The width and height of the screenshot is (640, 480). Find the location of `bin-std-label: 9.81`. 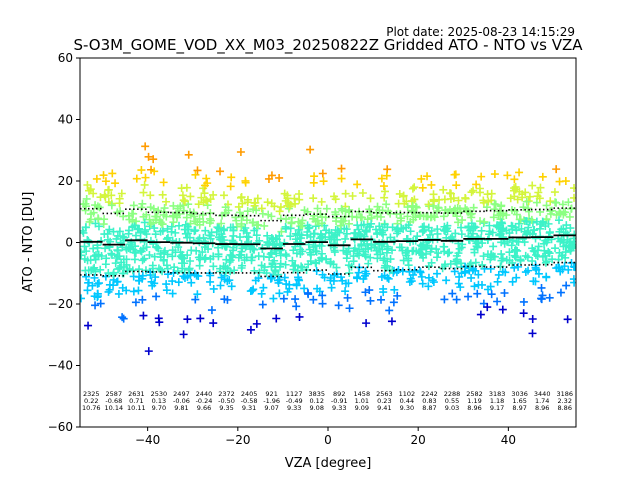

bin-std-label: 9.81 is located at coordinates (181, 408).